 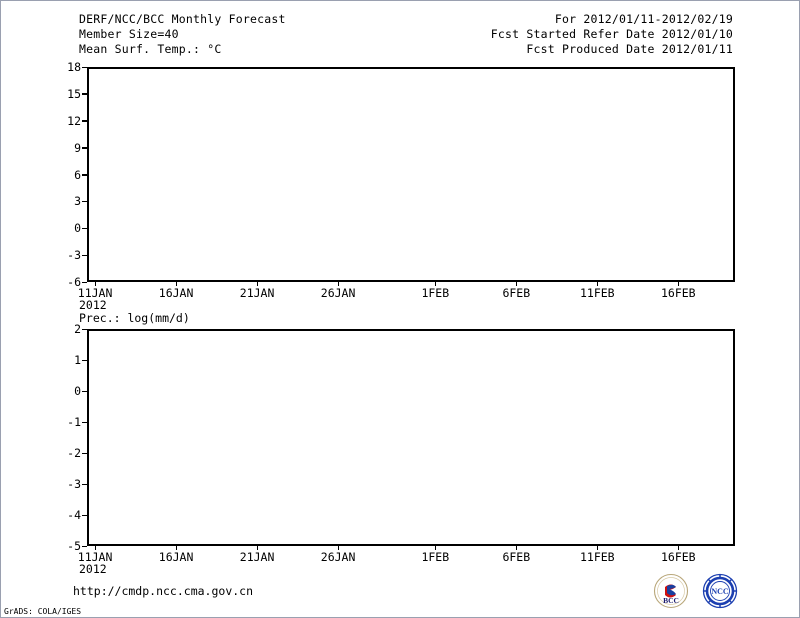 I want to click on precipitation-x-axis-year: 2012, so click(x=93, y=569).